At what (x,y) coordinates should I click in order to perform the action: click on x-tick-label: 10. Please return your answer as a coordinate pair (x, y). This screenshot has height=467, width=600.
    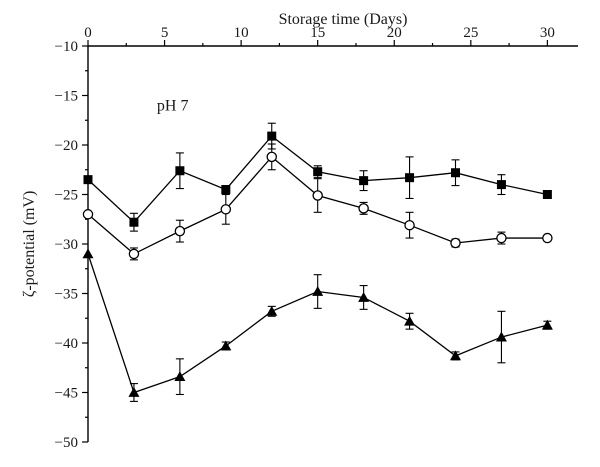
    Looking at the image, I should click on (241, 33).